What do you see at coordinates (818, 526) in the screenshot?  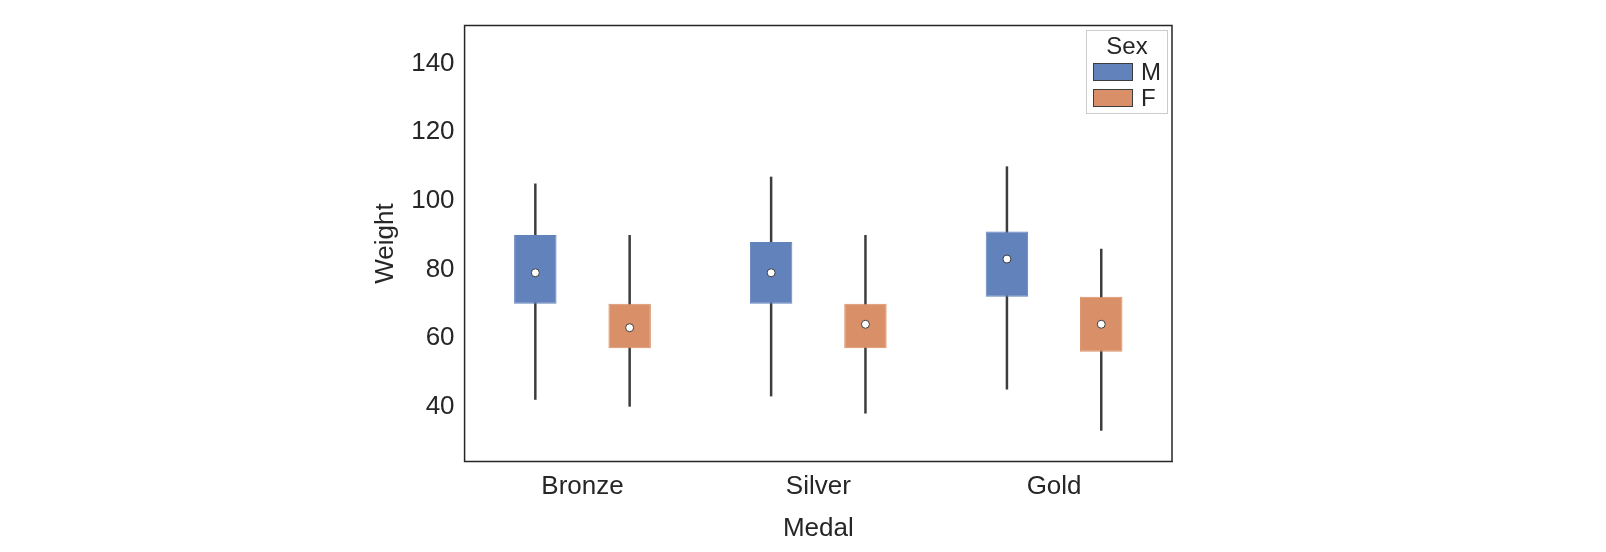 I see `x-axis-title: Medal` at bounding box center [818, 526].